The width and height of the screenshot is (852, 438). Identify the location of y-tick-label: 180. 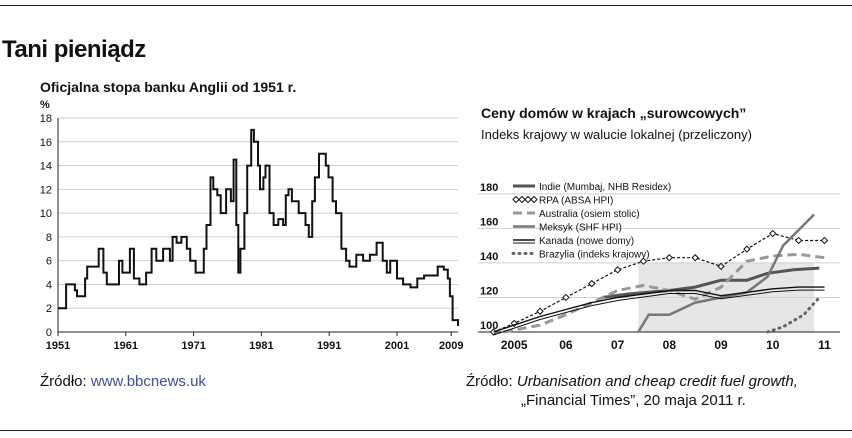
(489, 188).